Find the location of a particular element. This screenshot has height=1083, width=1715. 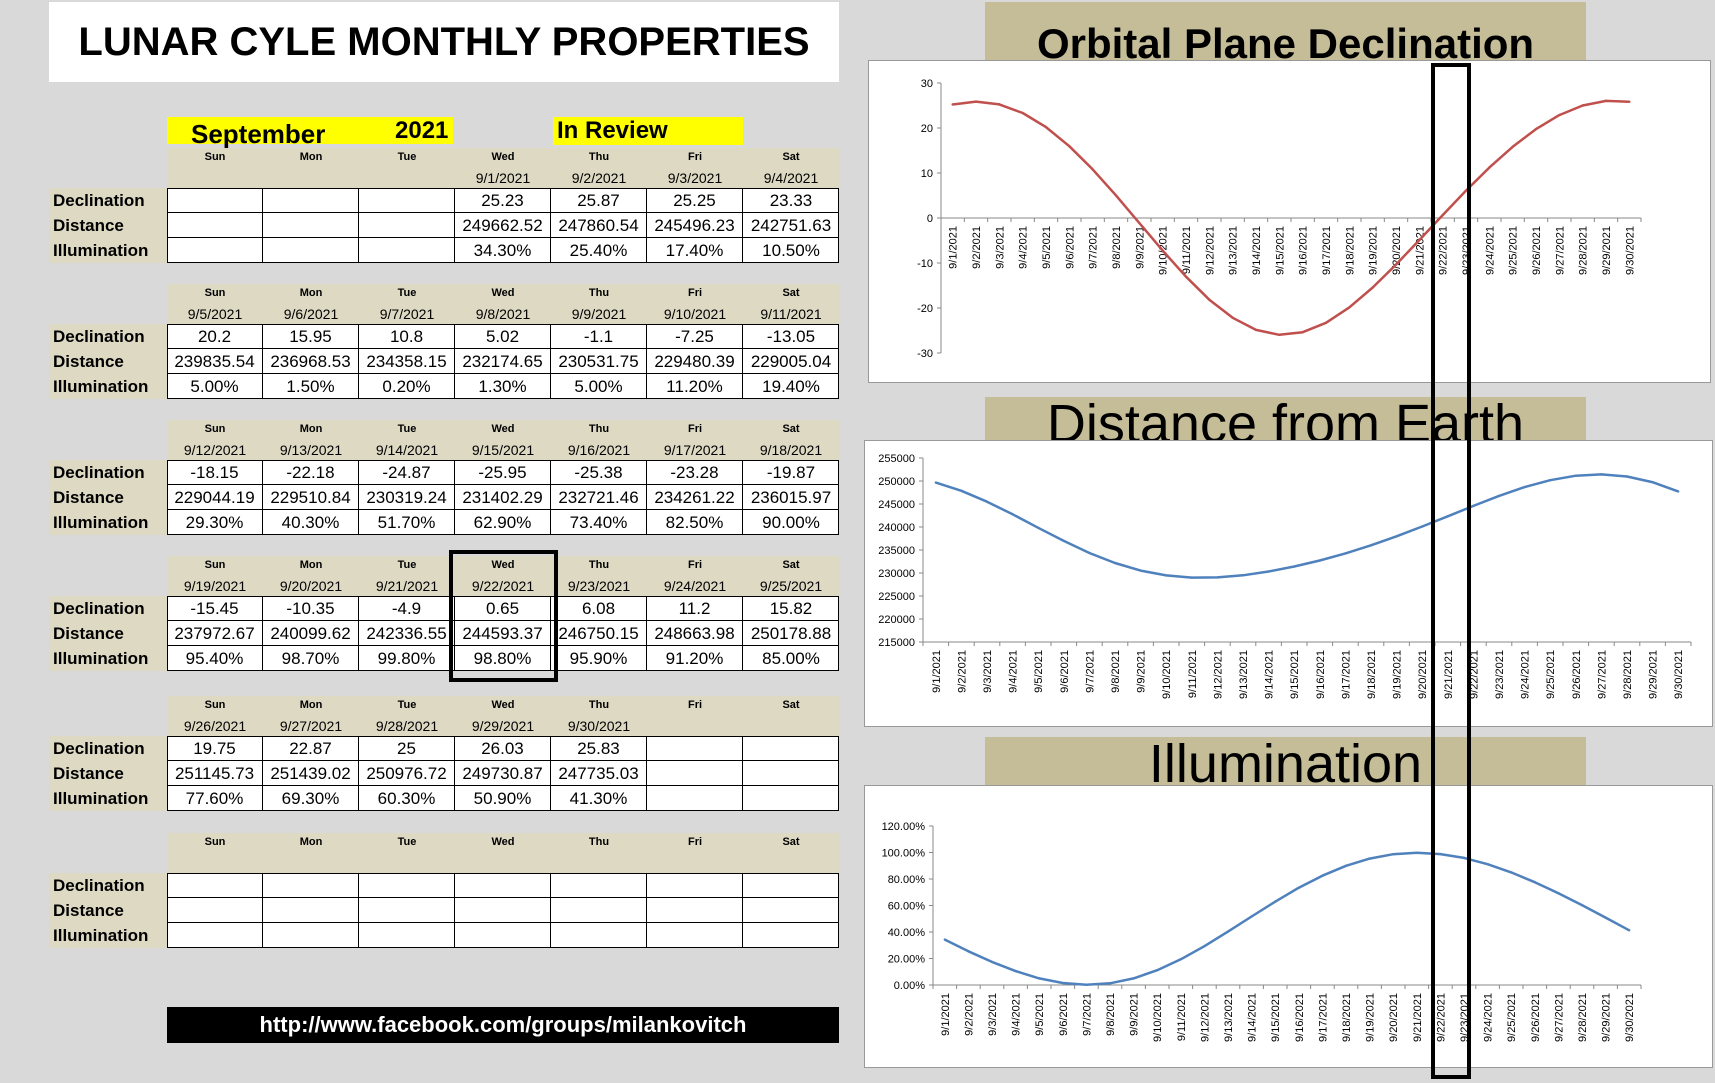

declination-cell: 25.87 is located at coordinates (599, 200).